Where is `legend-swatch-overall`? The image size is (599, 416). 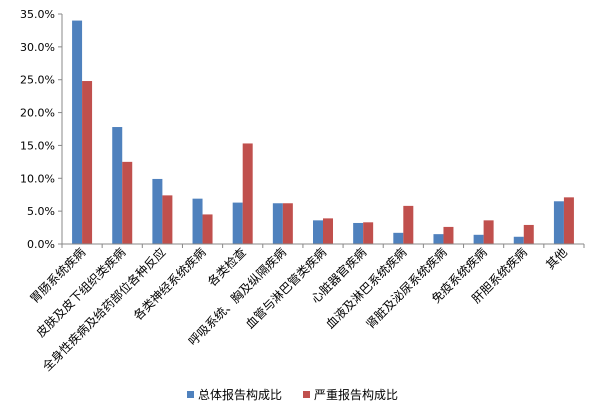 legend-swatch-overall is located at coordinates (190, 394).